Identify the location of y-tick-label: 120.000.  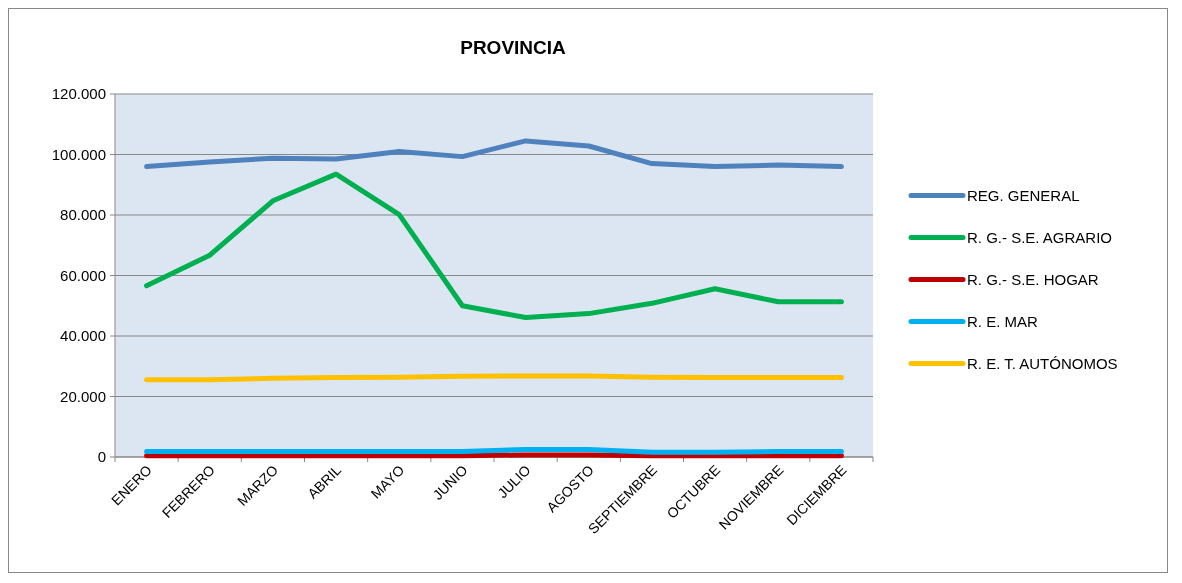
(78, 94).